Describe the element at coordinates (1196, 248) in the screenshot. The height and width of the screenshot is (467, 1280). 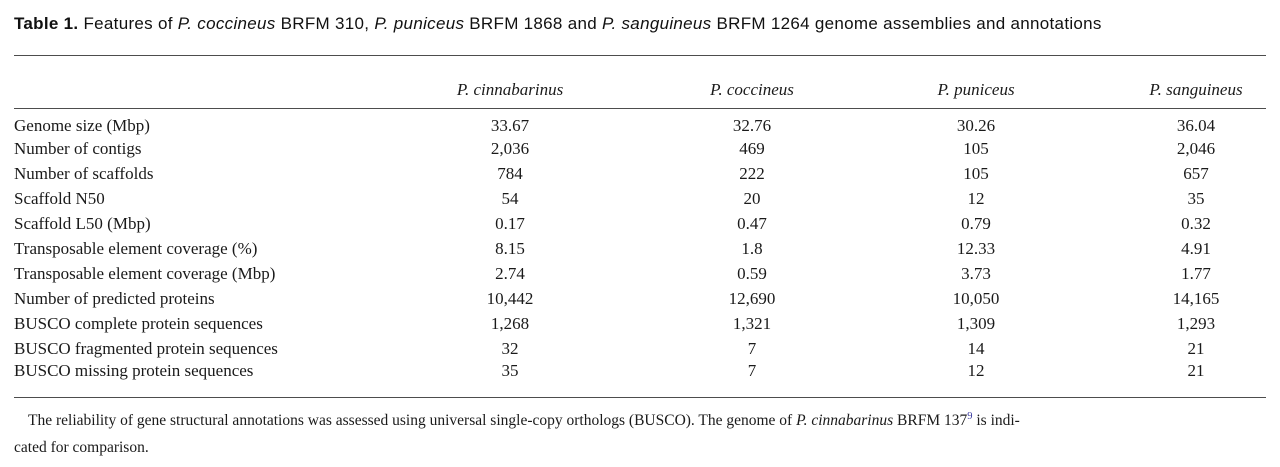
I see `cell-value: 4.91` at that location.